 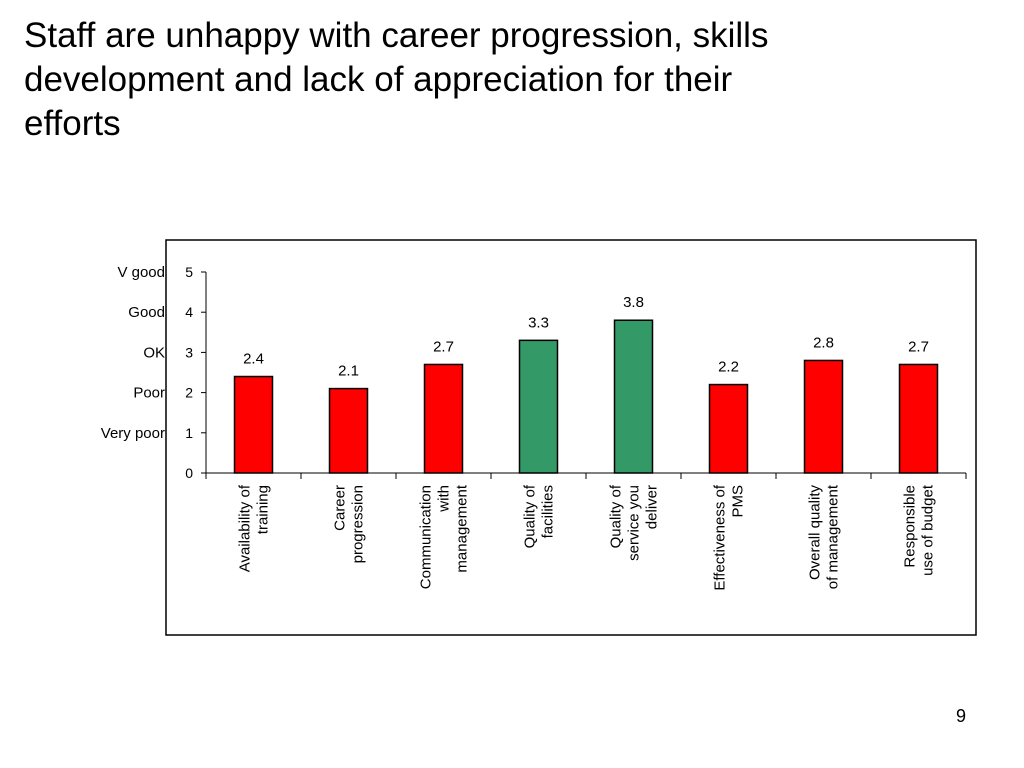 What do you see at coordinates (823, 342) in the screenshot?
I see `data-label: 2.8` at bounding box center [823, 342].